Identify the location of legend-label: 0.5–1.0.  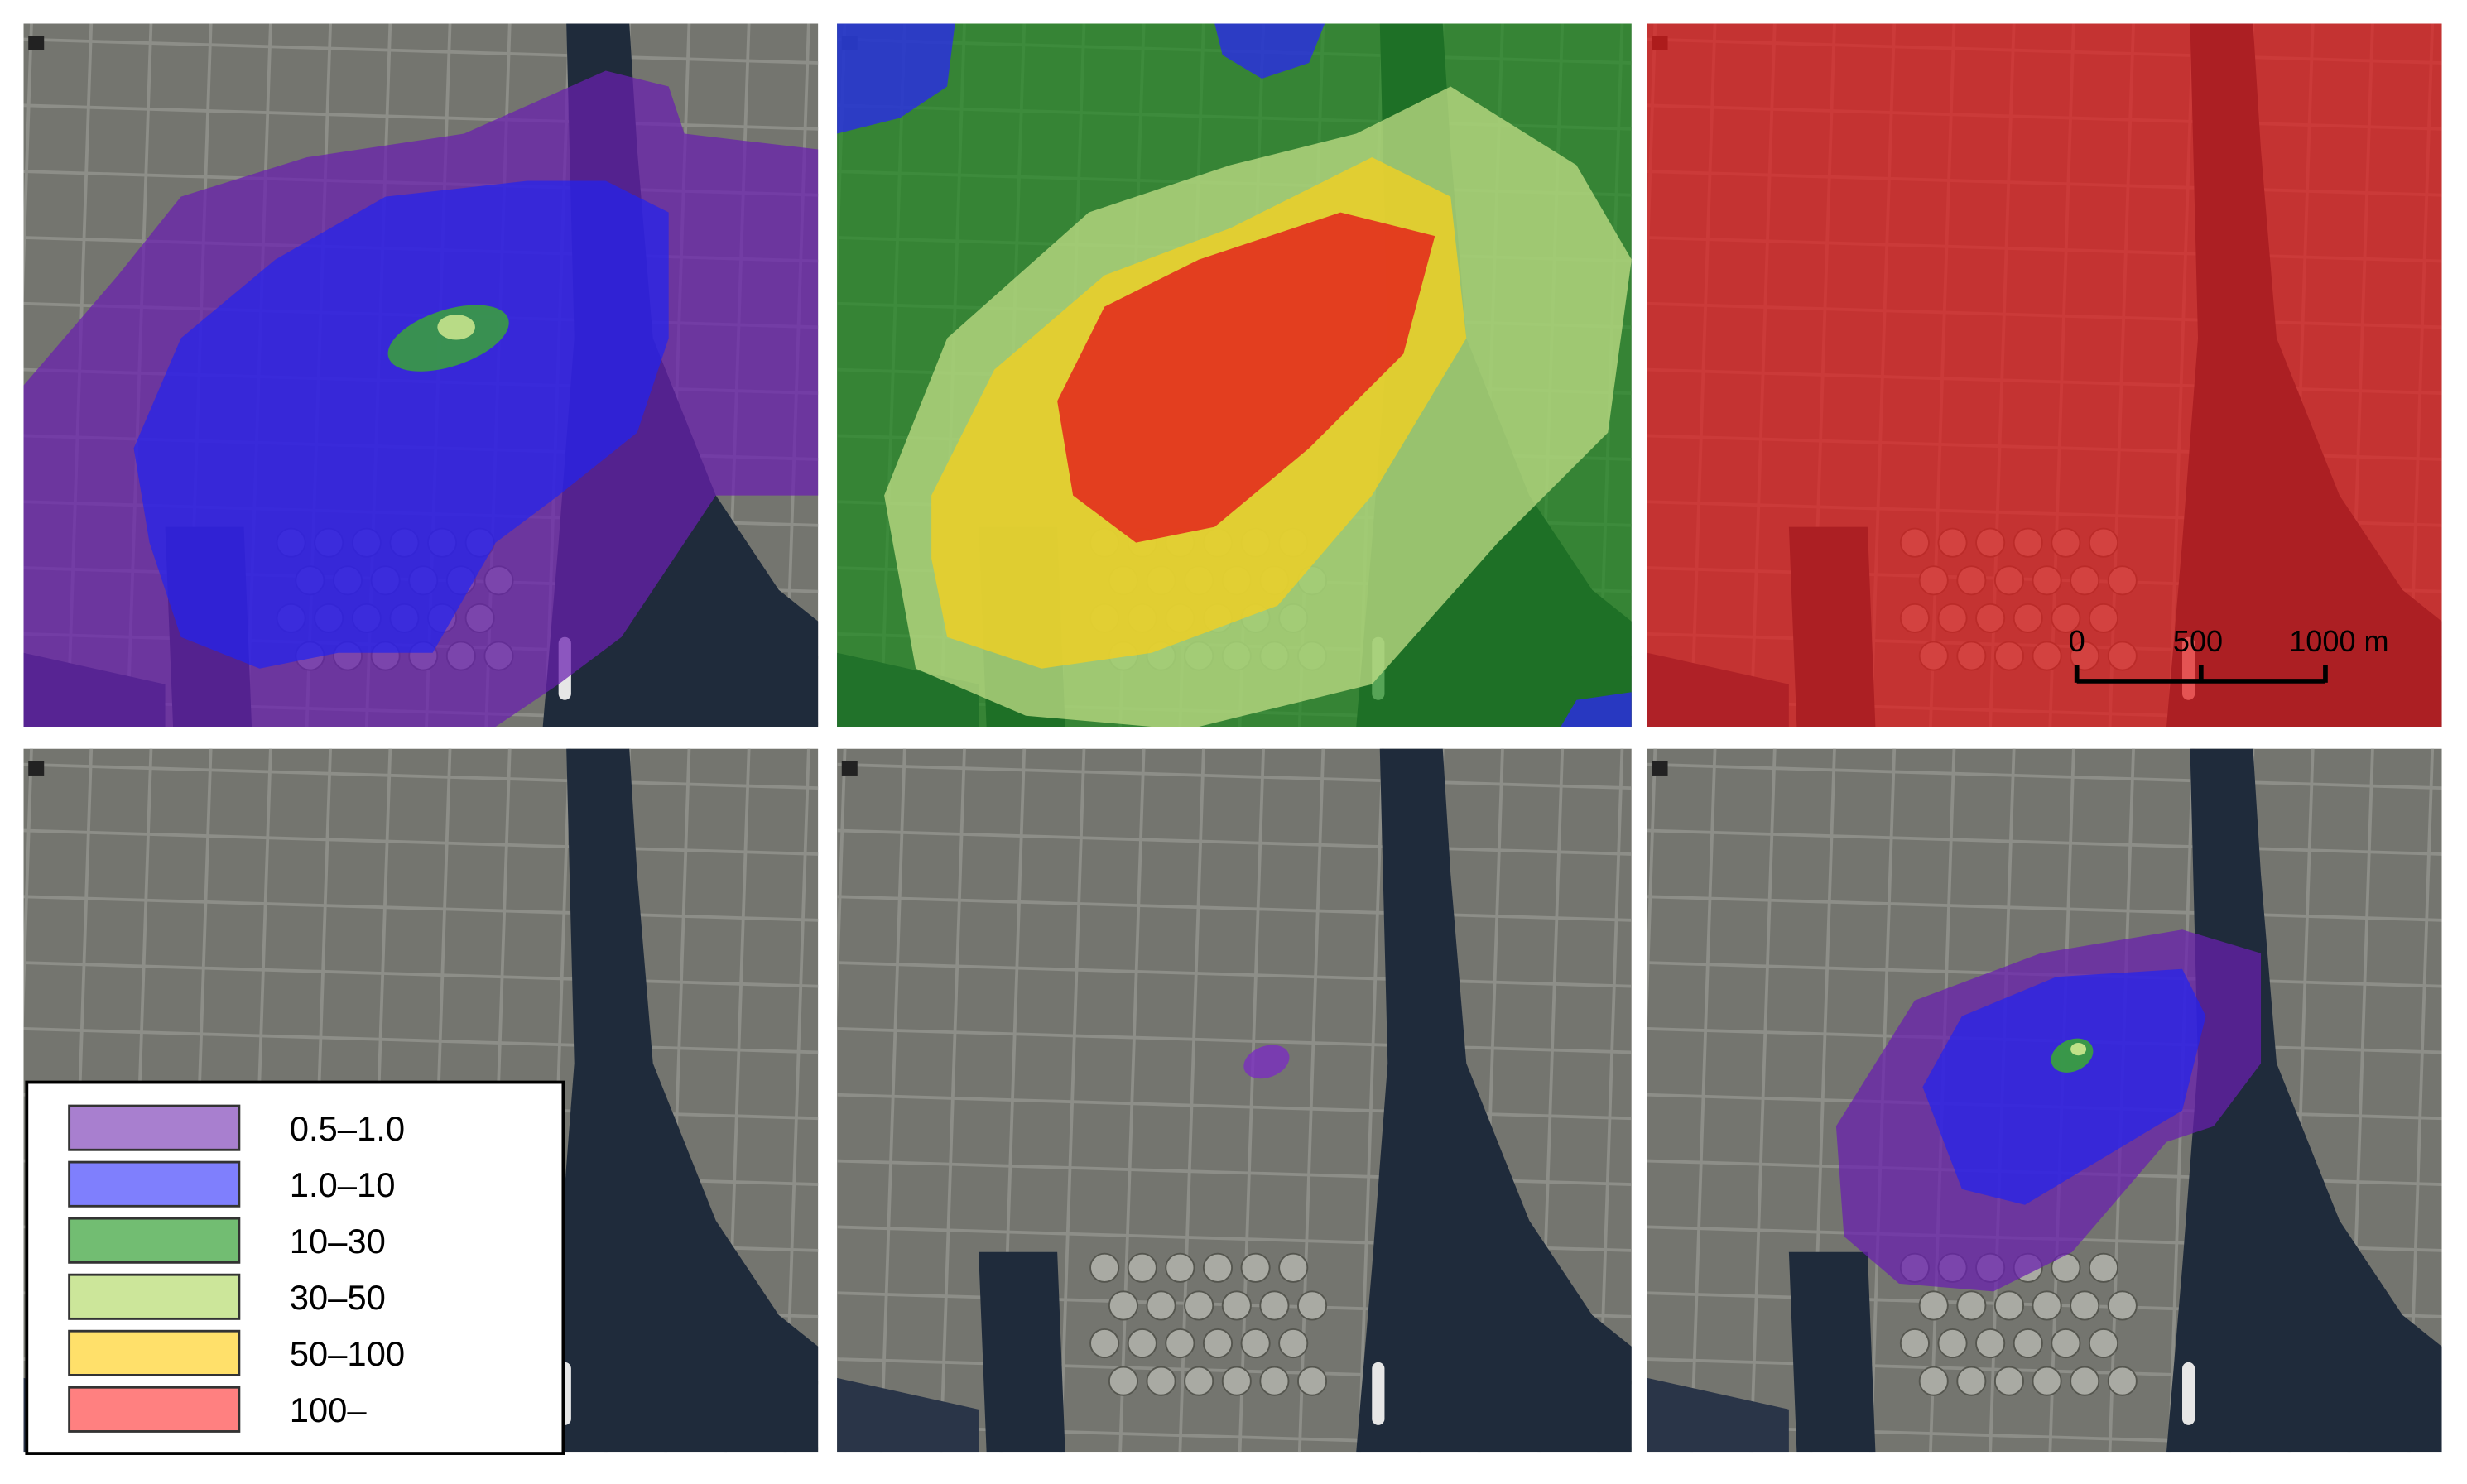
(348, 1128).